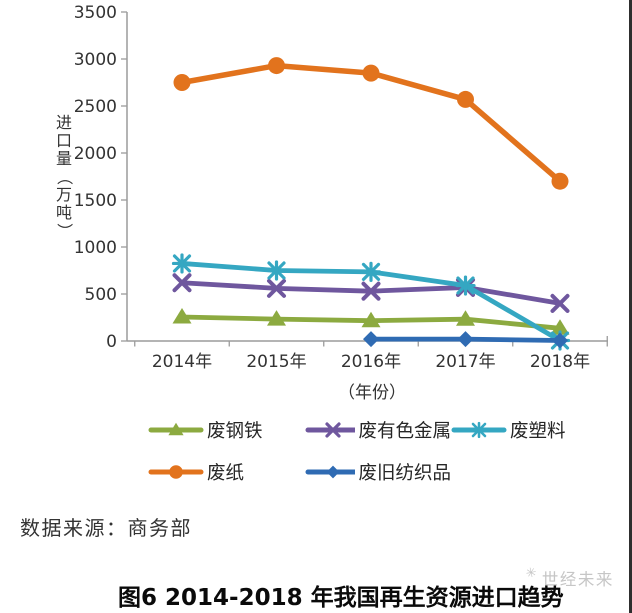  Describe the element at coordinates (101, 295) in the screenshot. I see `y-tick-label: 500` at that location.